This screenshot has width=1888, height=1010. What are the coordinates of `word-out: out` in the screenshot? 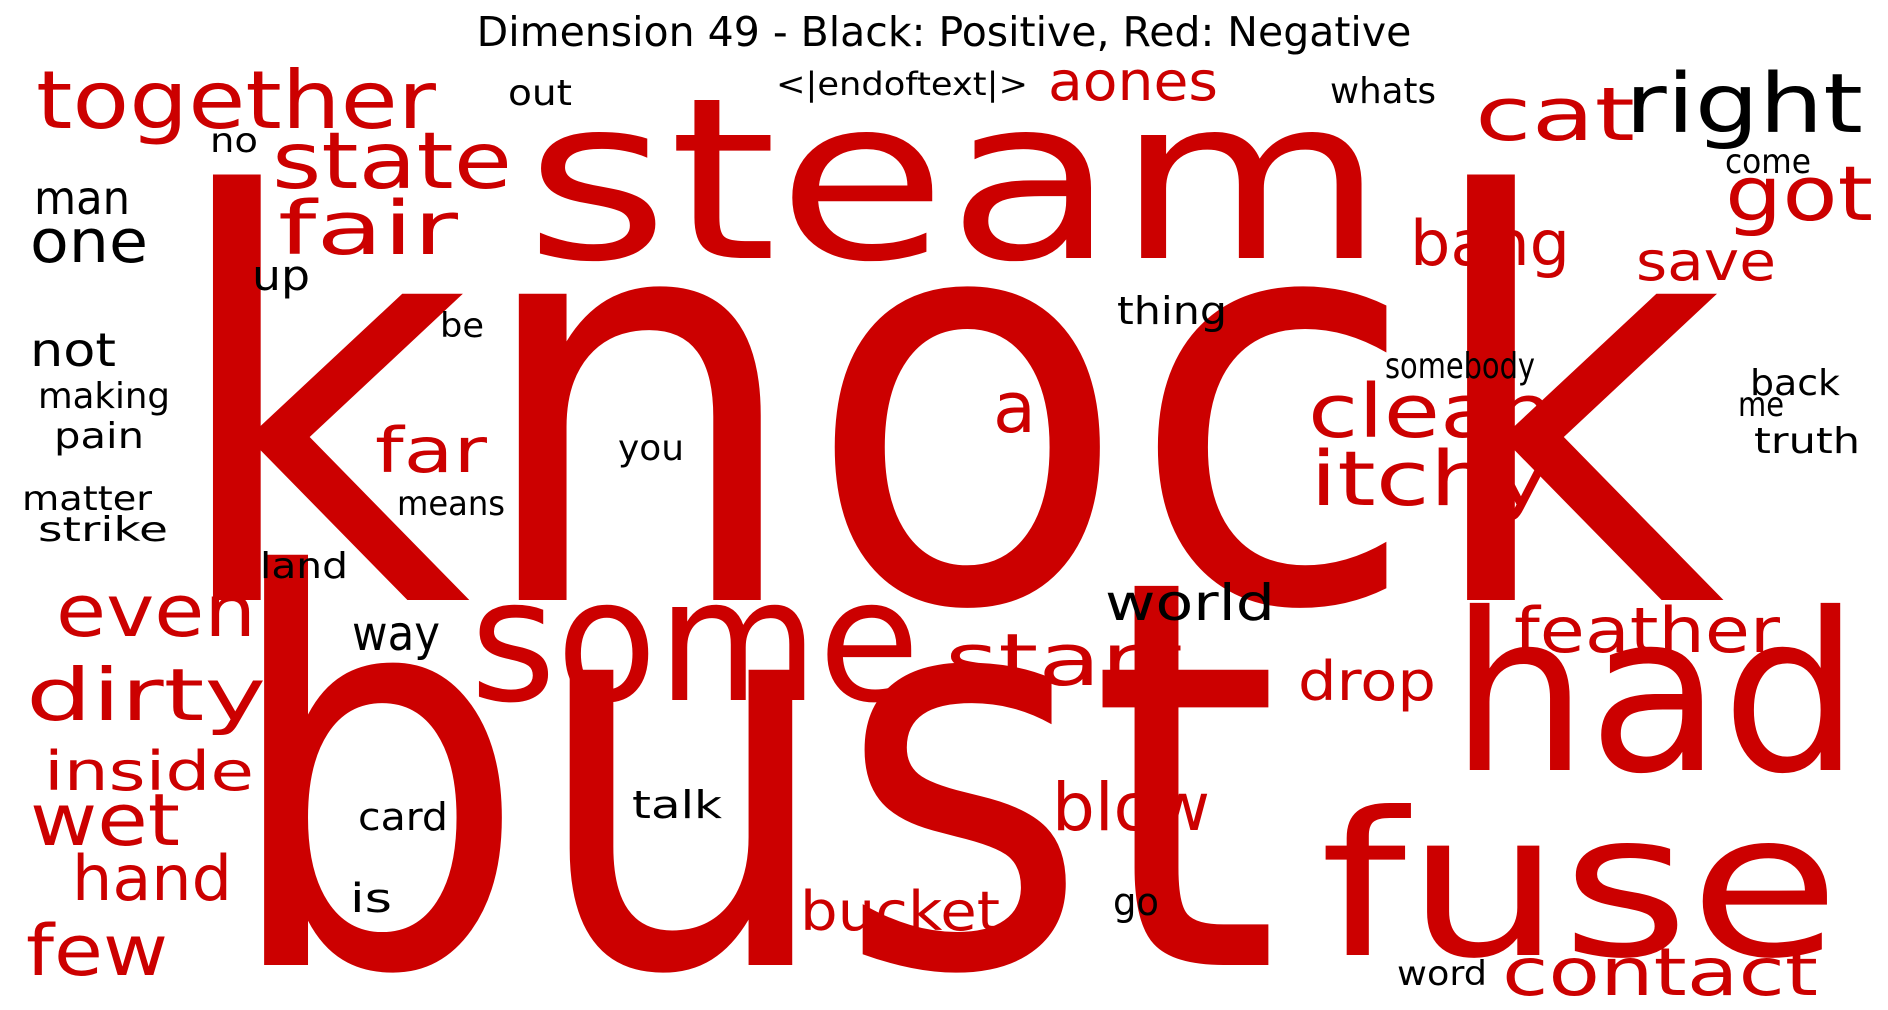 It's located at (540, 93).